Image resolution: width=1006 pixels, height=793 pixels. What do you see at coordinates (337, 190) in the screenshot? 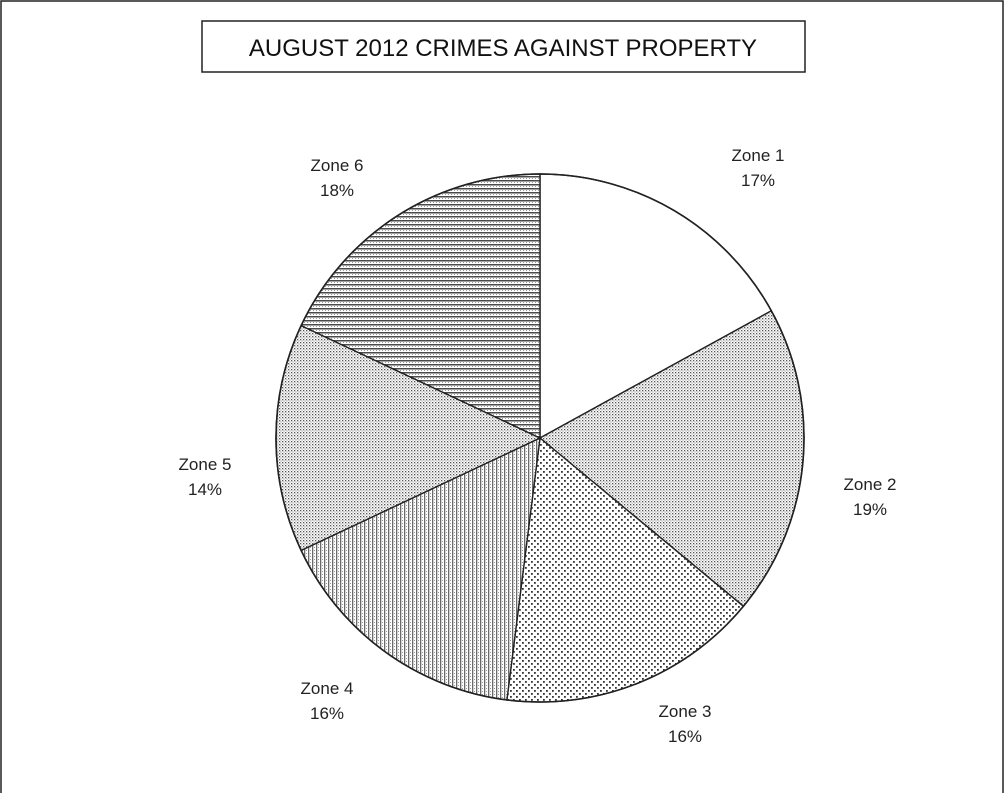
I see `slice-value-zone-6: 18%` at bounding box center [337, 190].